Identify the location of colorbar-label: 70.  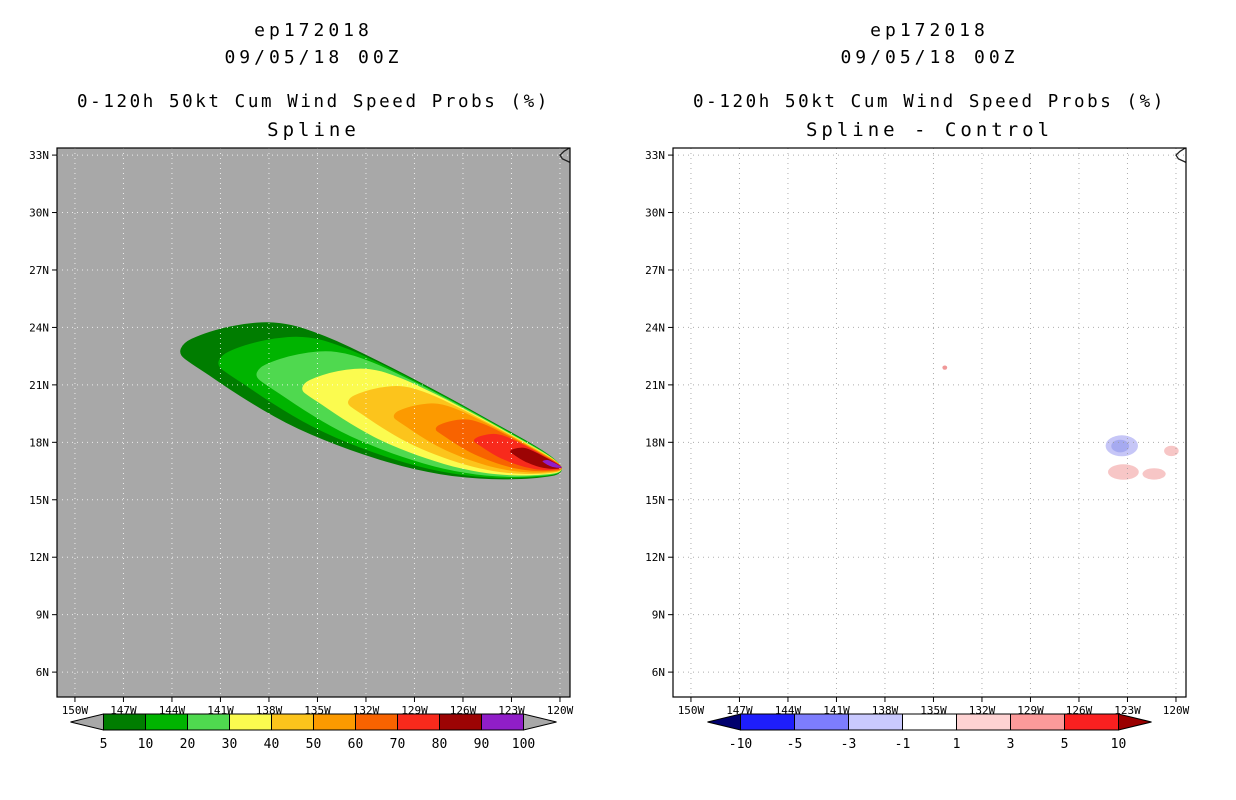
(398, 744).